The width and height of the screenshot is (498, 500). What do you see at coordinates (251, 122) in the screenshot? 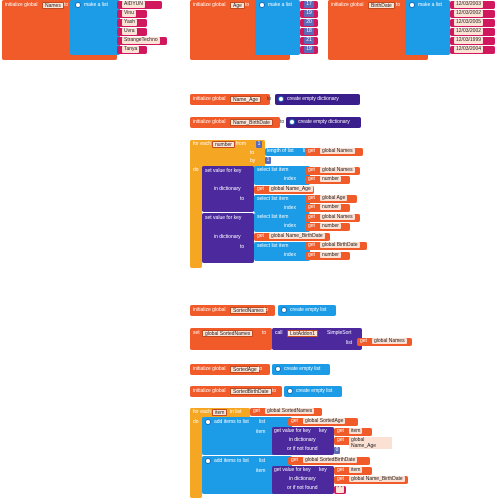
I see `var-name-field: Name_BirthDate` at bounding box center [251, 122].